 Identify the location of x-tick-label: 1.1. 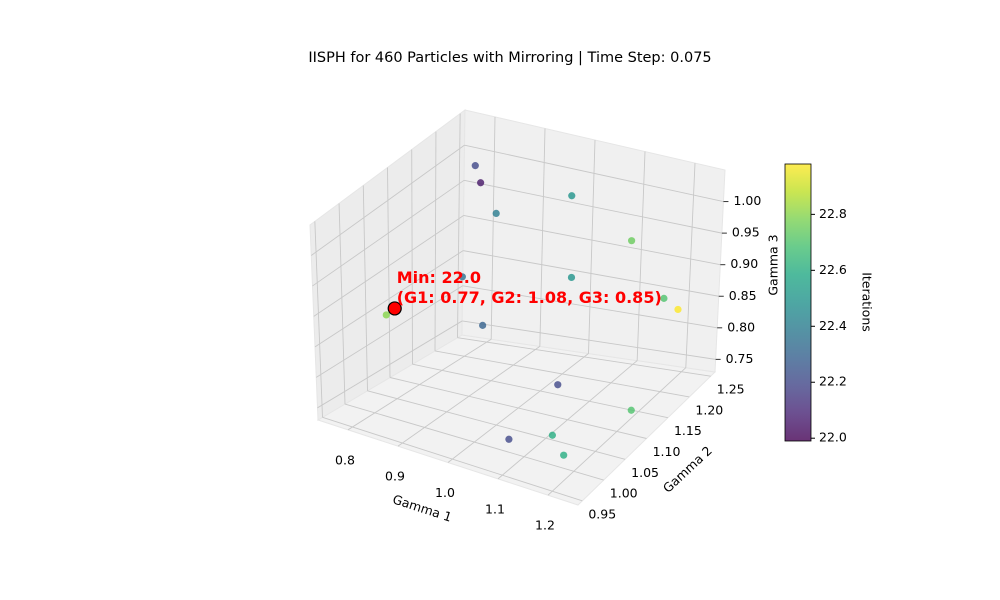
(495, 508).